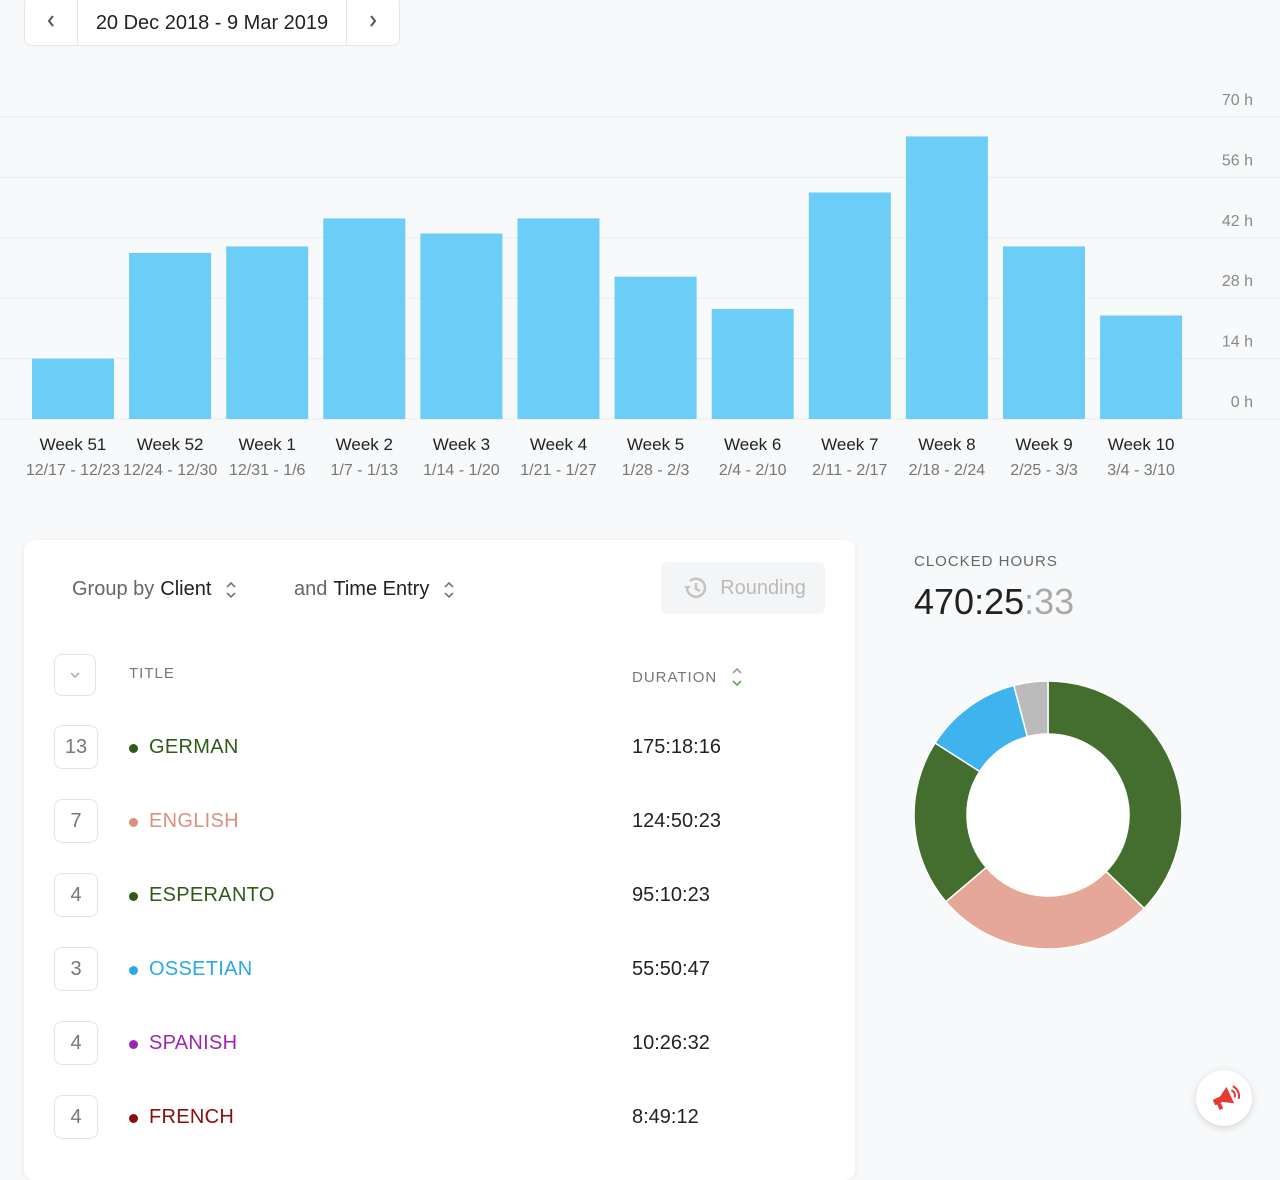 The width and height of the screenshot is (1280, 1180). Describe the element at coordinates (687, 677) in the screenshot. I see `column-header-duration: DURATION` at that location.